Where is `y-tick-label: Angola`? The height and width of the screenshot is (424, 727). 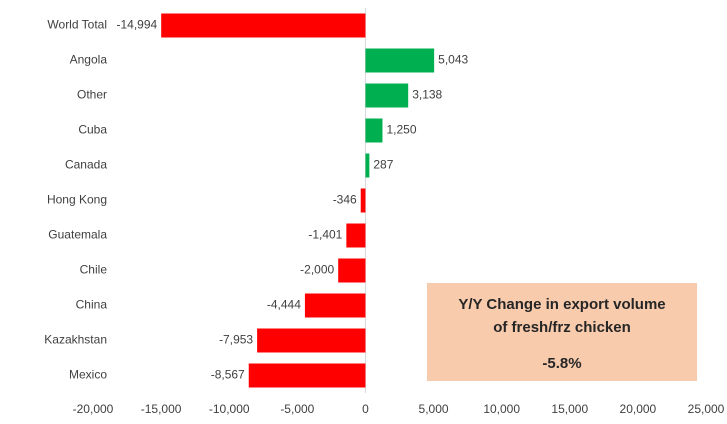 y-tick-label: Angola is located at coordinates (89, 60).